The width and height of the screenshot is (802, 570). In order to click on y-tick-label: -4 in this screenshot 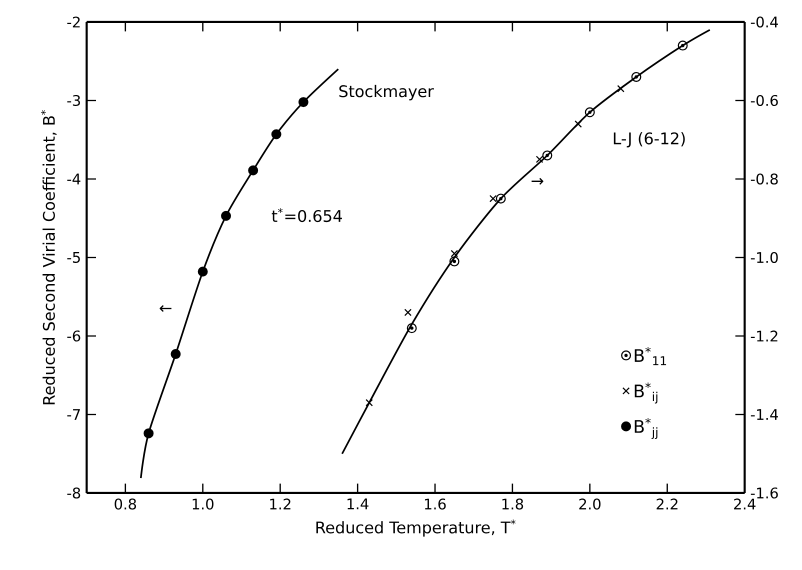, I will do `click(73, 179)`.